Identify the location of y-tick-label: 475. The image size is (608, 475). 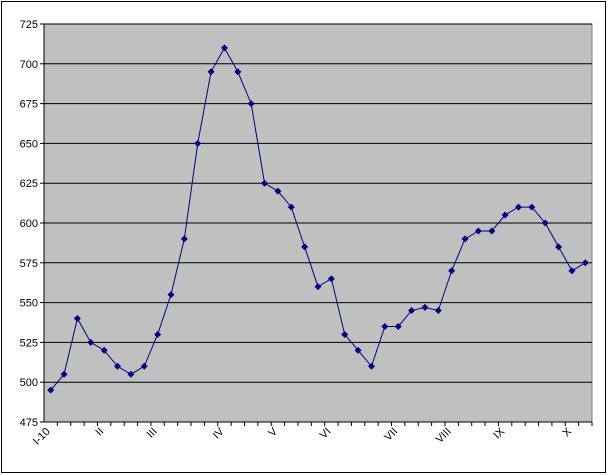
(29, 423).